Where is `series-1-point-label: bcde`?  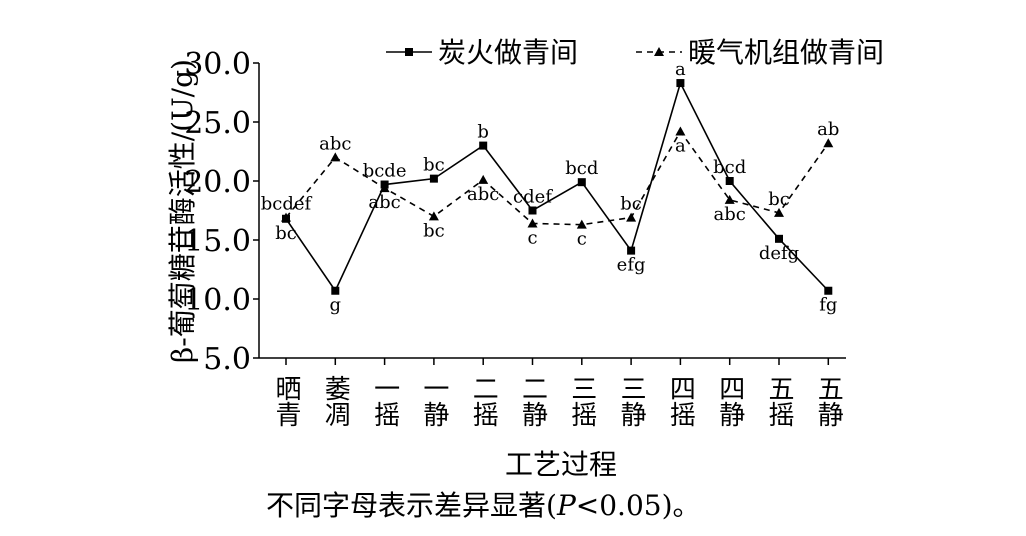 series-1-point-label: bcde is located at coordinates (385, 171).